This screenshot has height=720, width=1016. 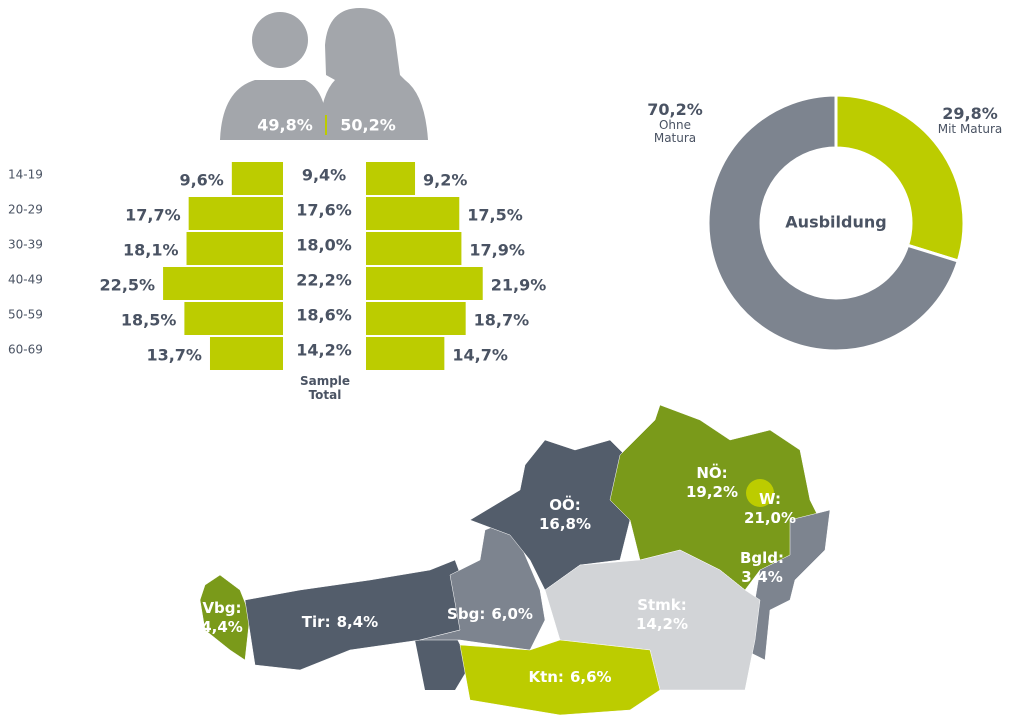 I want to click on region-name: Sbg:, so click(x=466, y=614).